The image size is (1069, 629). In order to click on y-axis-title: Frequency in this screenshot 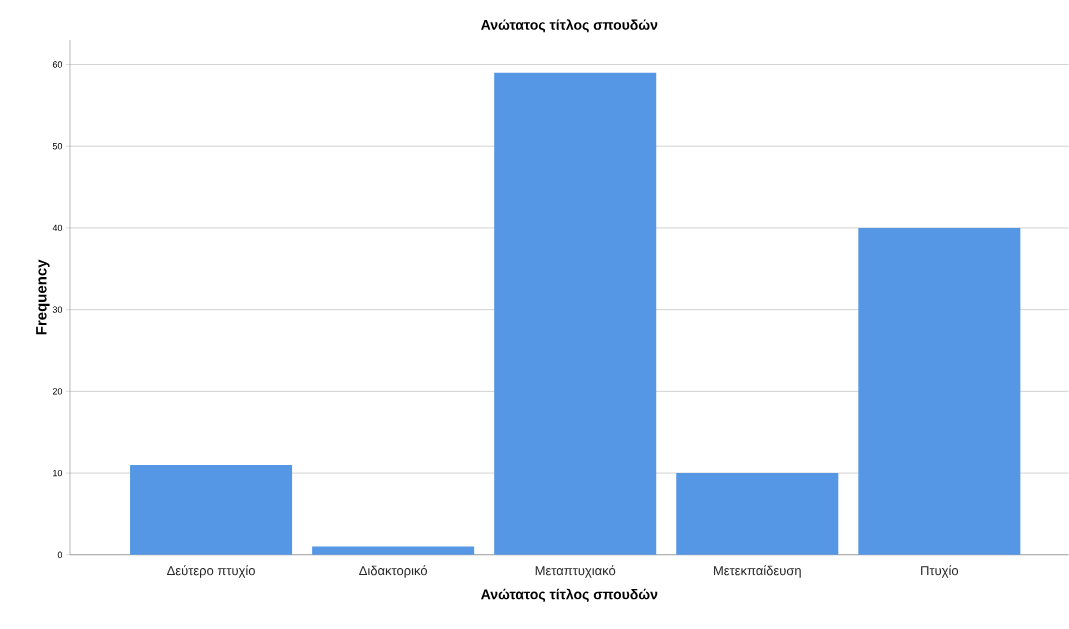, I will do `click(43, 297)`.